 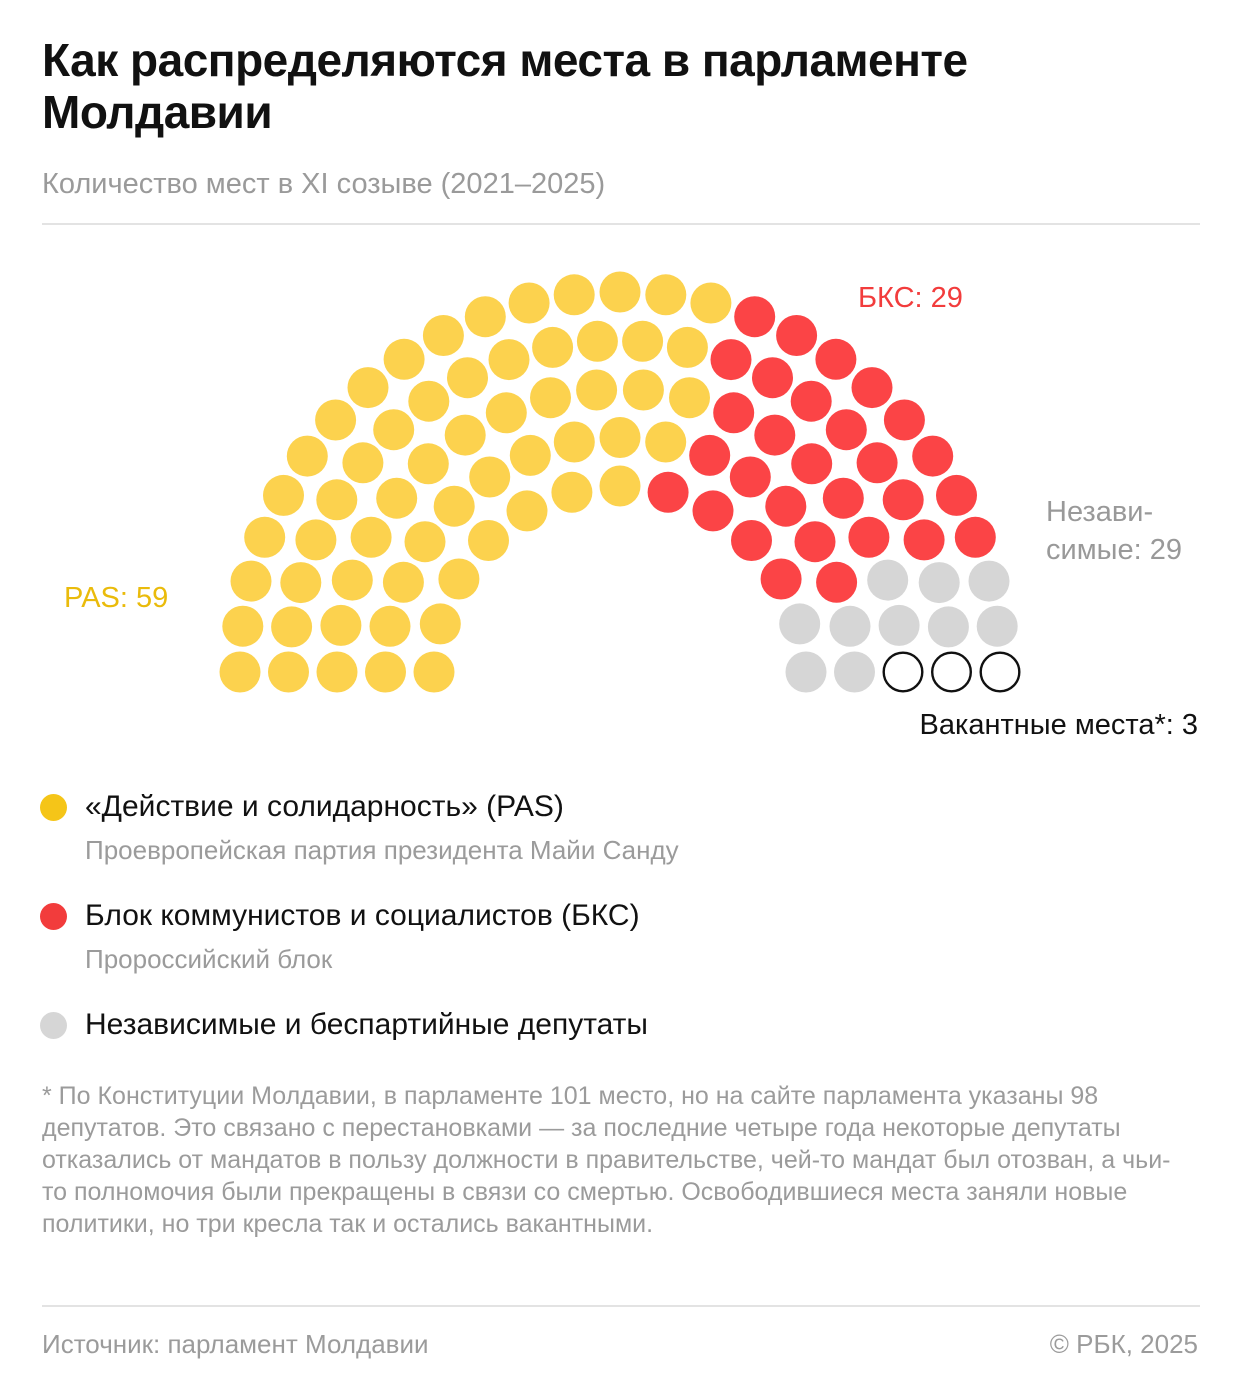 What do you see at coordinates (1123, 1344) in the screenshot?
I see `copyright-text: © РБК, 2025` at bounding box center [1123, 1344].